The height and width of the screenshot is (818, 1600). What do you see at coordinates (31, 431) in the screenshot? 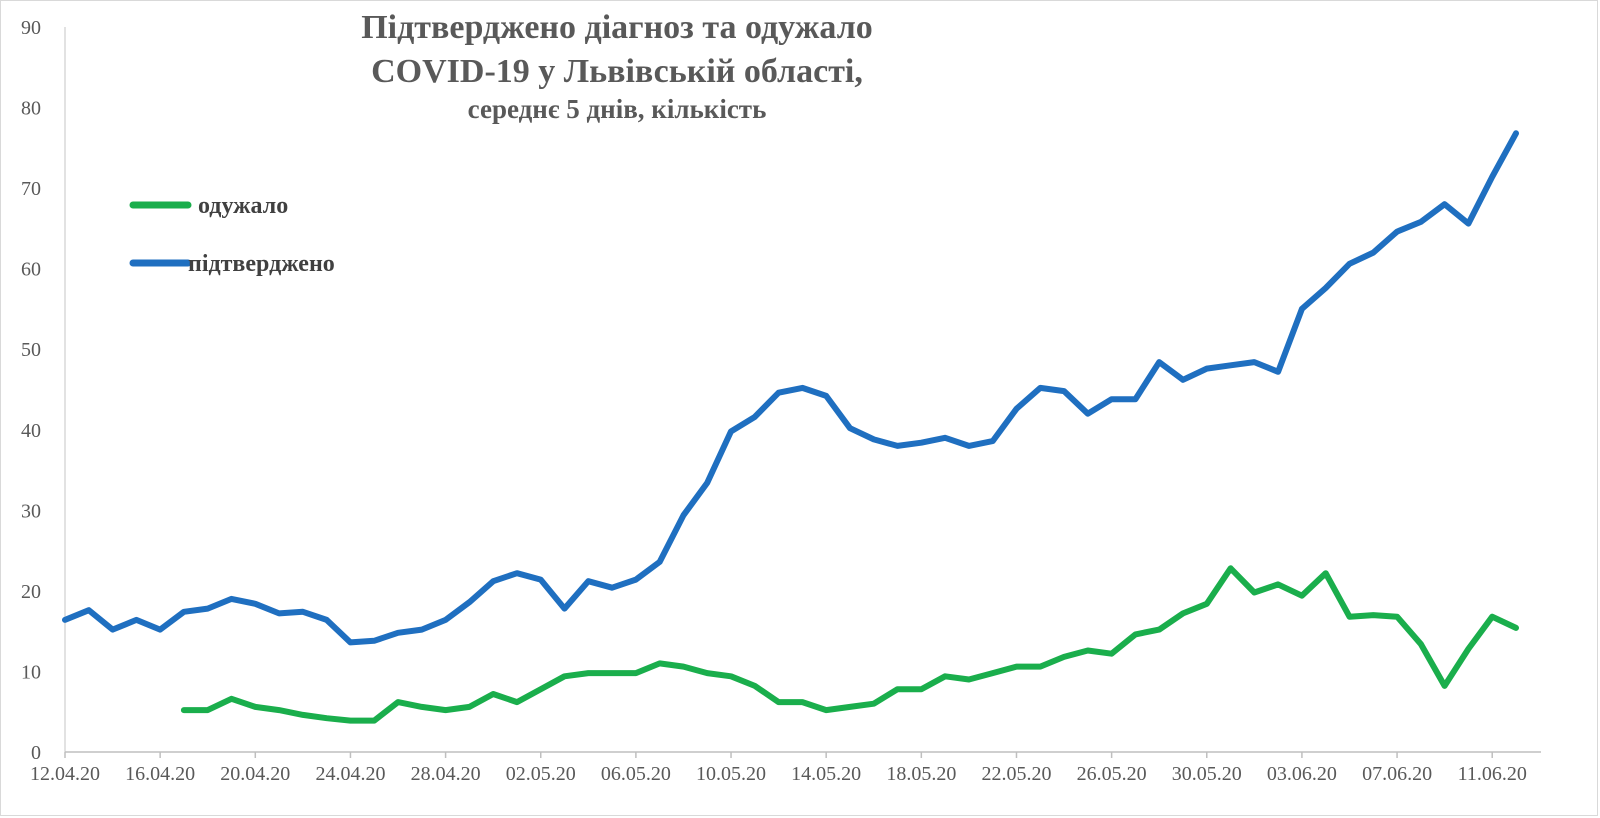
I see `y-tick-label: 40` at bounding box center [31, 431].